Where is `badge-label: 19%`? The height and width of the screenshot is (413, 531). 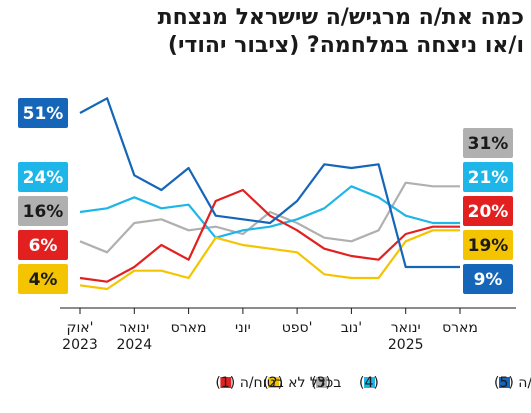
badge-label: 19% is located at coordinates (488, 246).